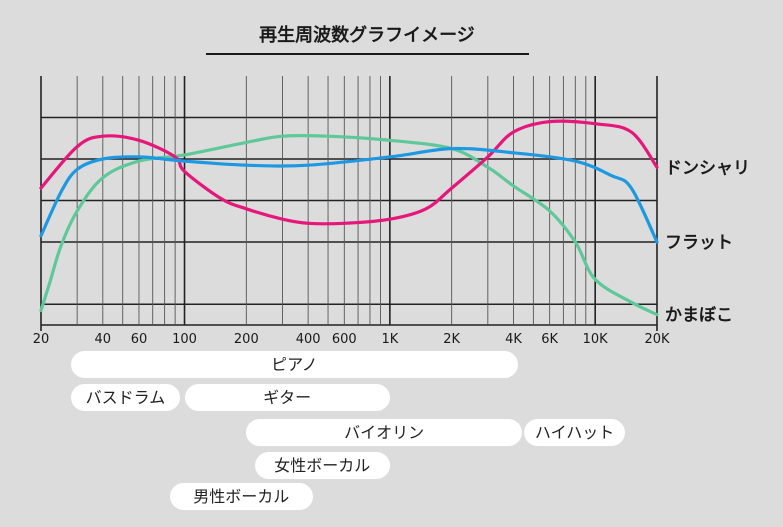 This screenshot has width=783, height=527. Describe the element at coordinates (344, 339) in the screenshot. I see `x-tick-label-6: 600` at that location.